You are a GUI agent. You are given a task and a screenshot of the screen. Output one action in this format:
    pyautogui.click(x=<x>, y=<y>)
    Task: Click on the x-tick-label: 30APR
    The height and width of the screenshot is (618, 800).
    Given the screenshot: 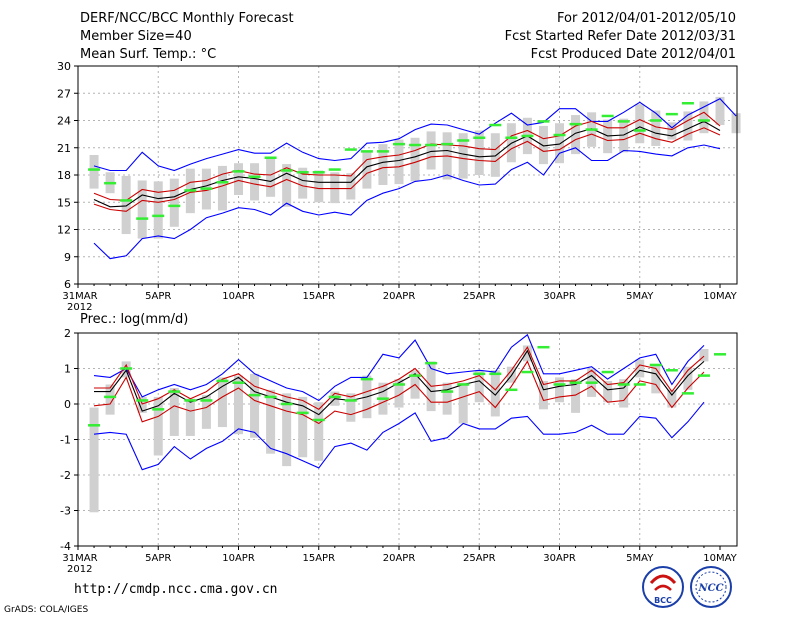 What is the action you would take?
    pyautogui.click(x=559, y=558)
    